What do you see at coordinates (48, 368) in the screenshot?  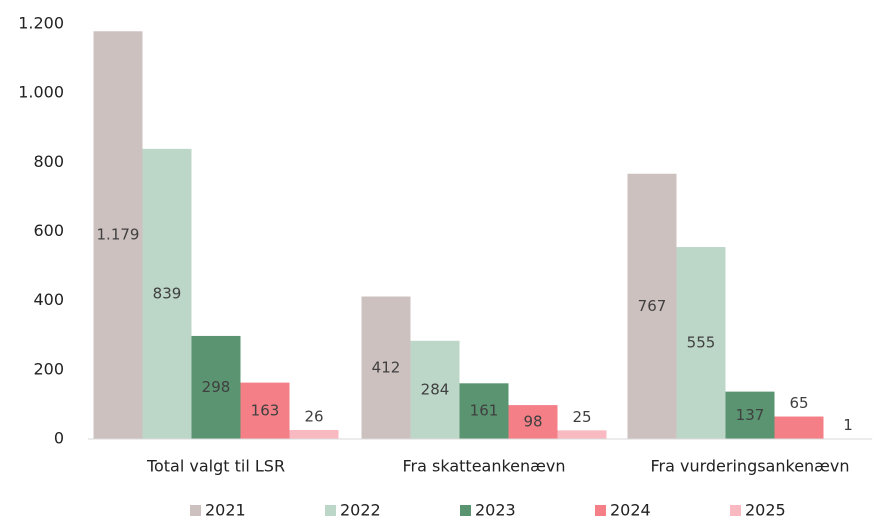 I see `y-tick-label: 200` at bounding box center [48, 368].